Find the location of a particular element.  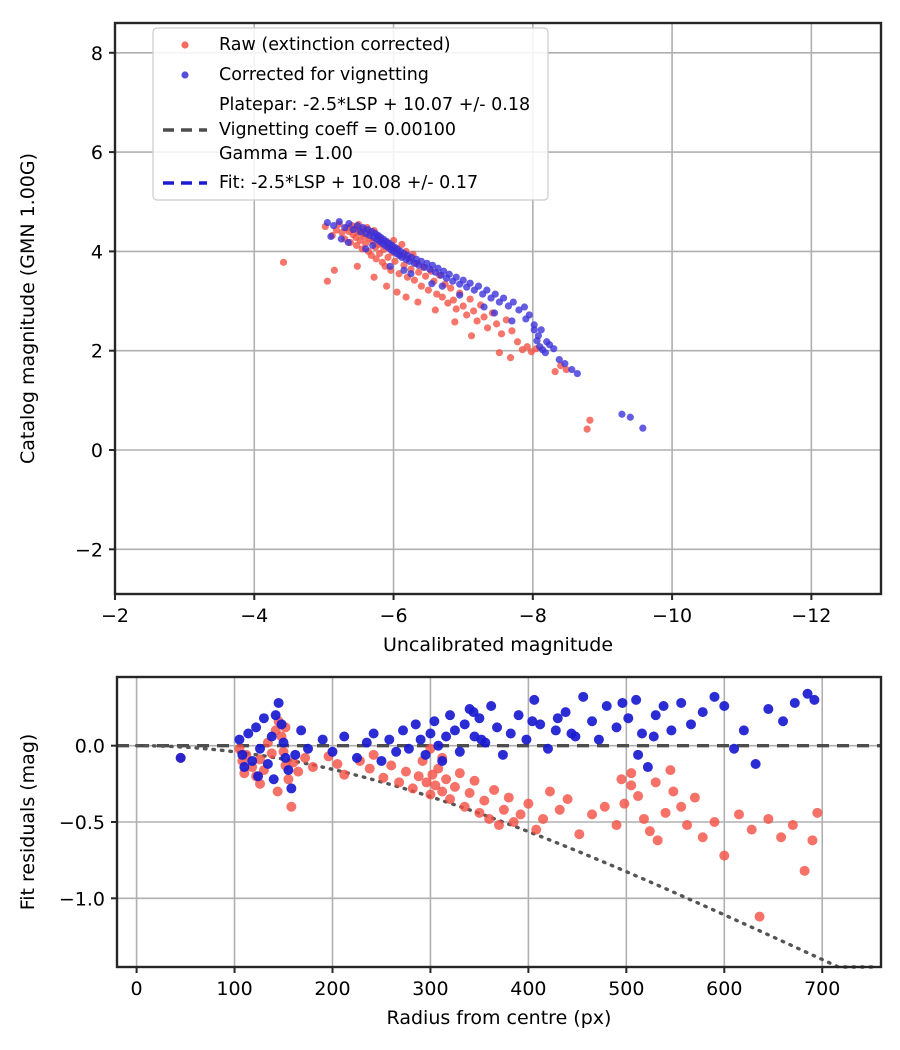

y-tick-label: −1.0 is located at coordinates (82, 899).